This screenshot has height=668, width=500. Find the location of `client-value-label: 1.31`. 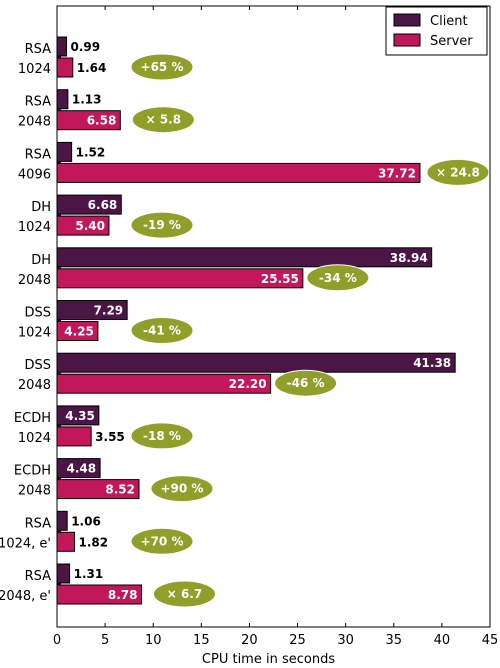

client-value-label: 1.31 is located at coordinates (89, 574).